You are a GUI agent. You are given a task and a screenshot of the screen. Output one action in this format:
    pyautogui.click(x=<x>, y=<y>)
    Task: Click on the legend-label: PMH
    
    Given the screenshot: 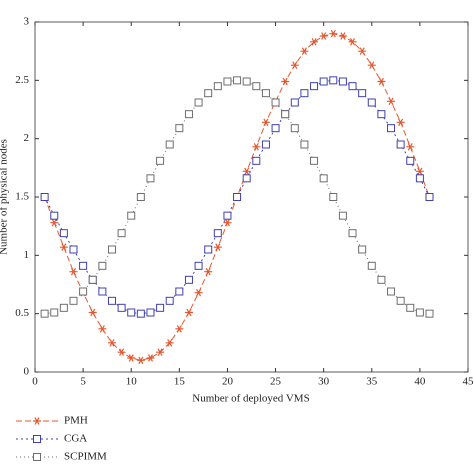 What is the action you would take?
    pyautogui.click(x=76, y=421)
    